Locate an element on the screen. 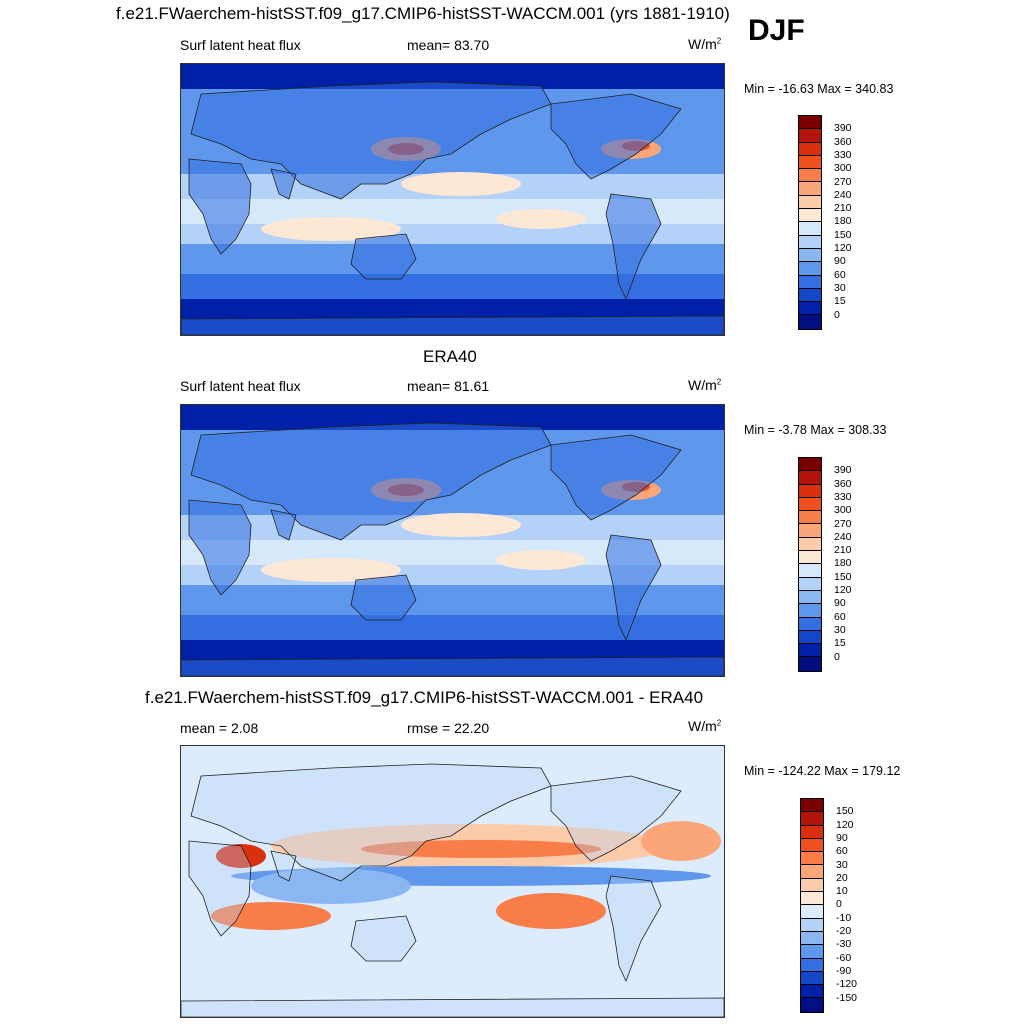 This screenshot has height=1024, width=1024. colorbar-tick-label: 360 is located at coordinates (843, 141).